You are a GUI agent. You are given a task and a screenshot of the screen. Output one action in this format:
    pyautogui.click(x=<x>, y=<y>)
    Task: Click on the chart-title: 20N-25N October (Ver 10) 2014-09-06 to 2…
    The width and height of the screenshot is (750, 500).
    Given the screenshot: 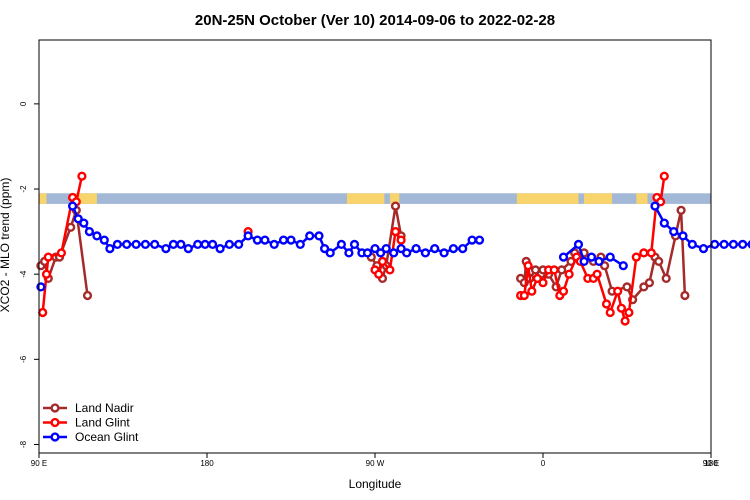 What is the action you would take?
    pyautogui.click(x=375, y=20)
    